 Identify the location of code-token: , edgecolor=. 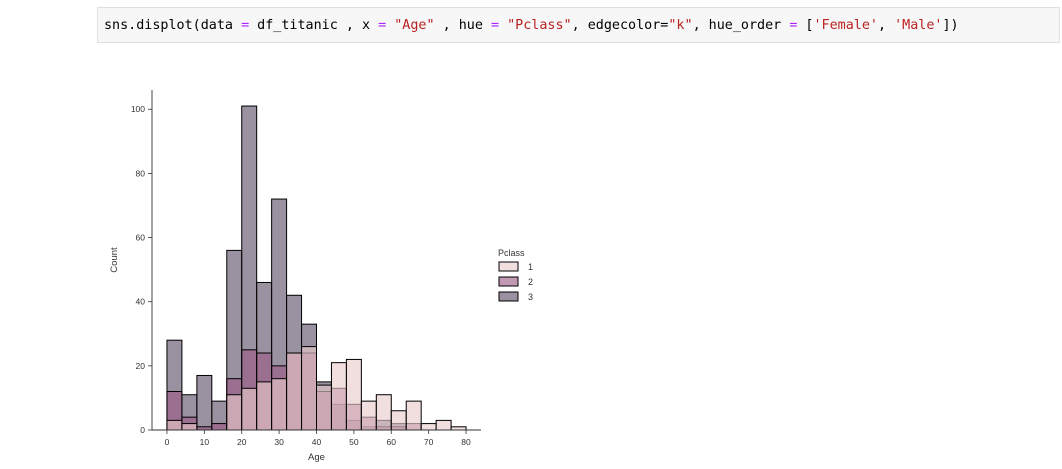
(620, 25).